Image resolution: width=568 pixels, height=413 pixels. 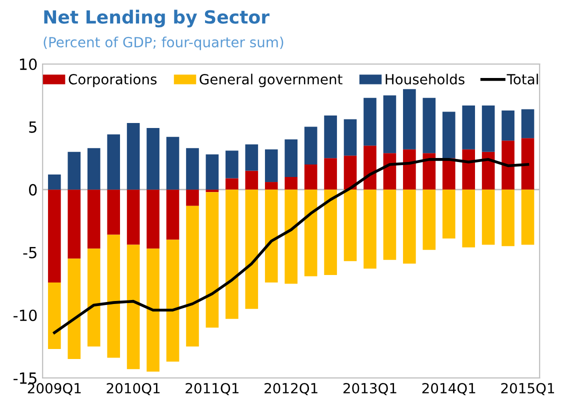 I want to click on x-tick-label: 2009Q1, so click(x=54, y=389).